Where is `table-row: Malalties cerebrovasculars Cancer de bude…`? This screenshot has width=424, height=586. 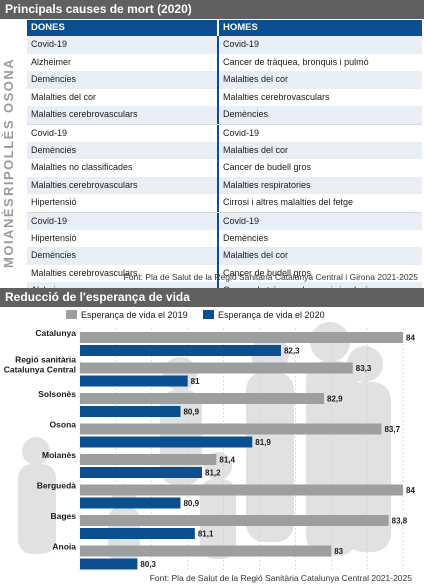 table-row: Malalties cerebrovasculars Cancer de bude… is located at coordinates (224, 273).